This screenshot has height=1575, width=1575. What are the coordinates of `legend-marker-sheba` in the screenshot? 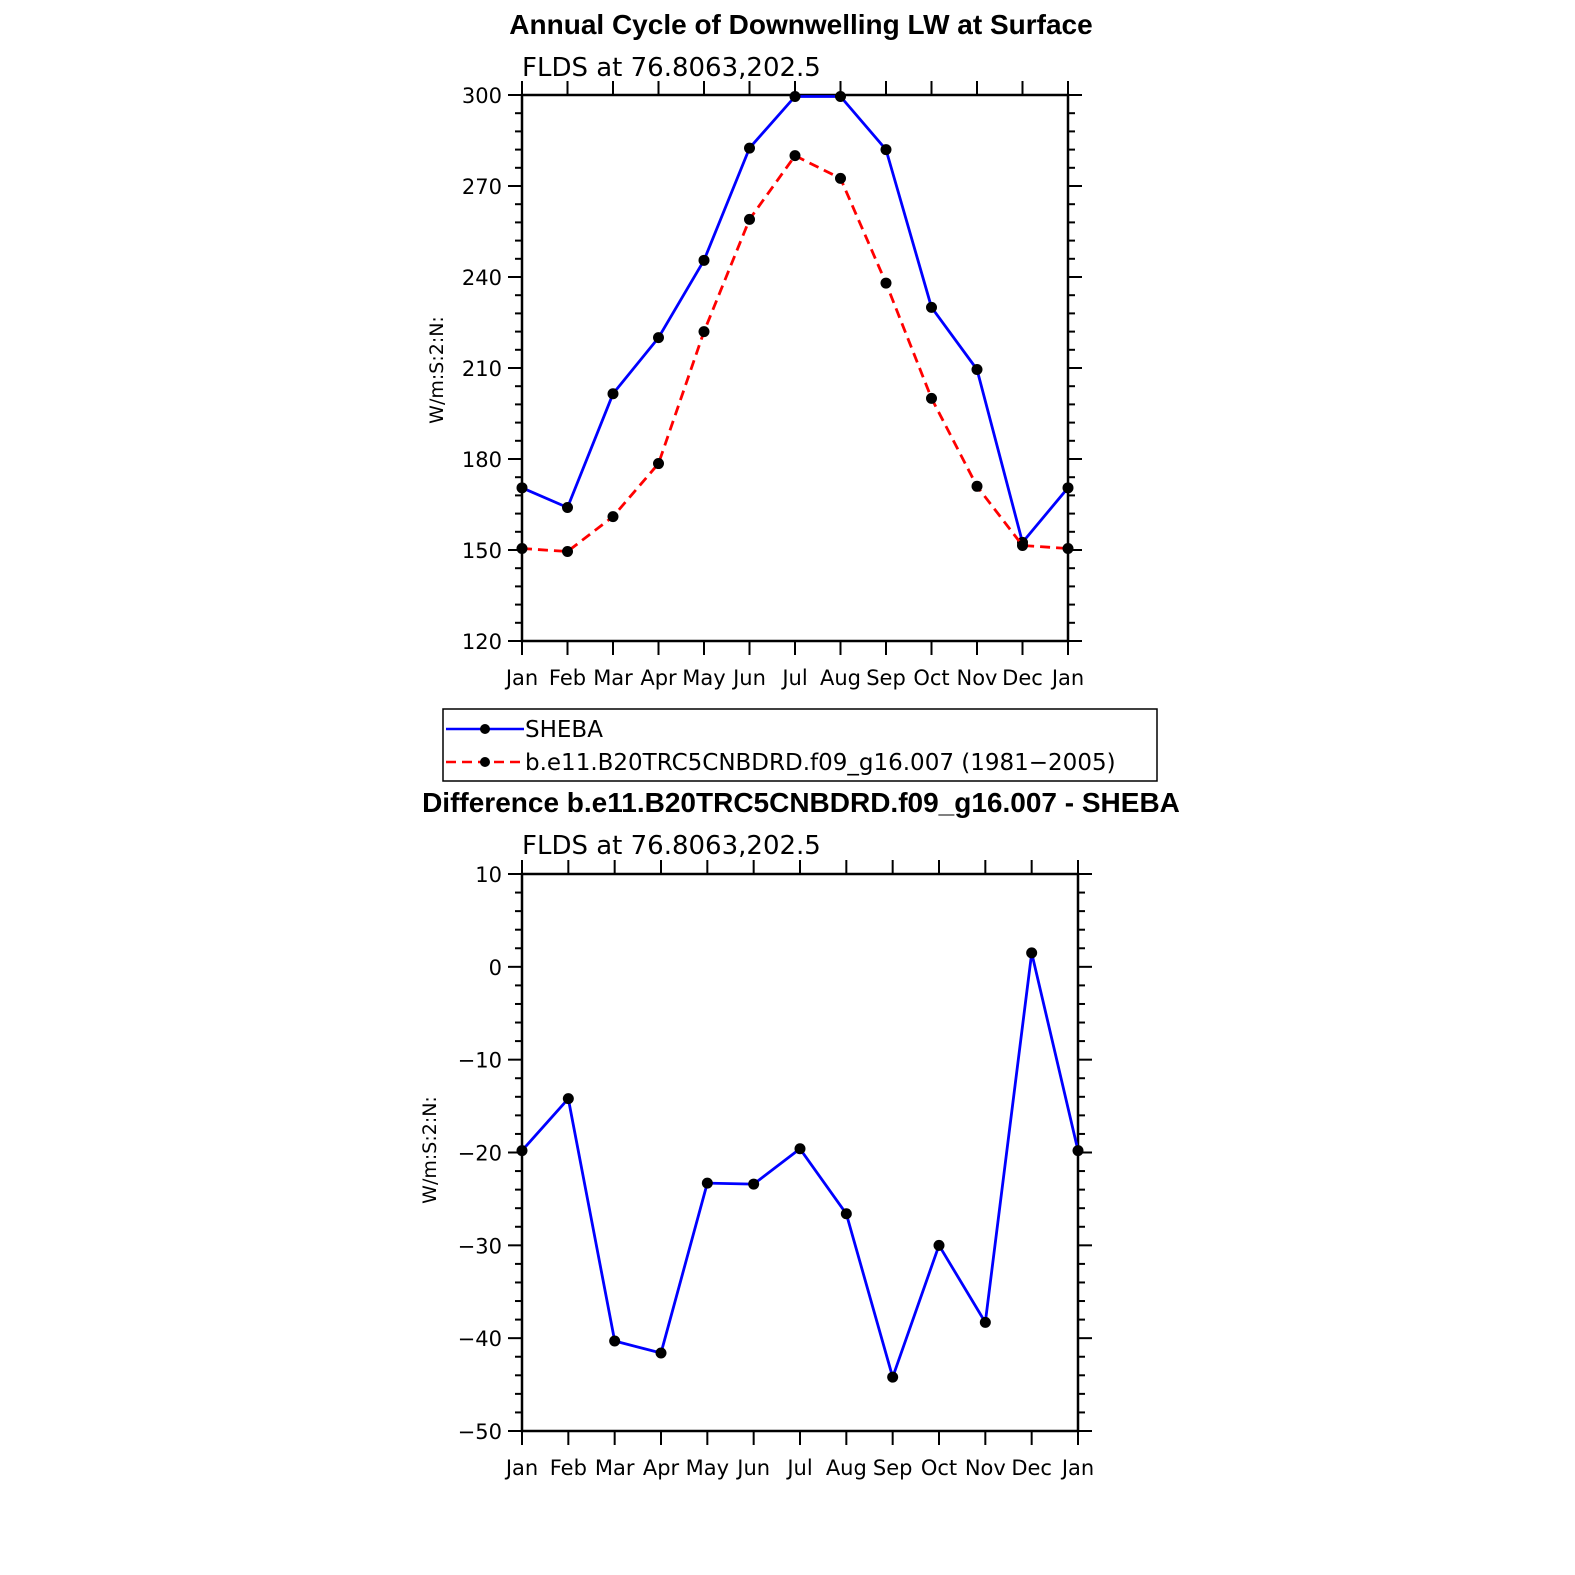 It's located at (485, 729).